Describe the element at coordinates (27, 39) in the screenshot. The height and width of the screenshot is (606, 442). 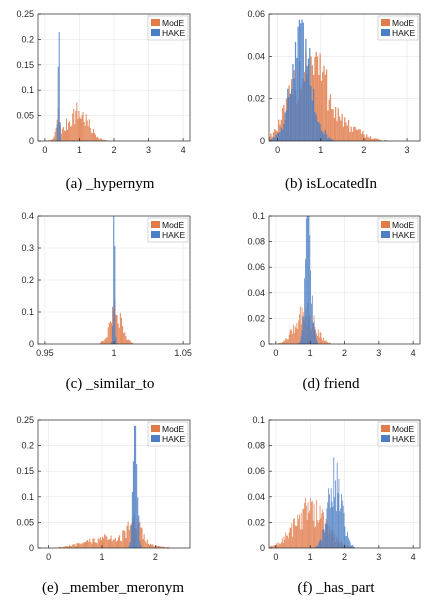
I see `y-tick-label: 0.2` at that location.